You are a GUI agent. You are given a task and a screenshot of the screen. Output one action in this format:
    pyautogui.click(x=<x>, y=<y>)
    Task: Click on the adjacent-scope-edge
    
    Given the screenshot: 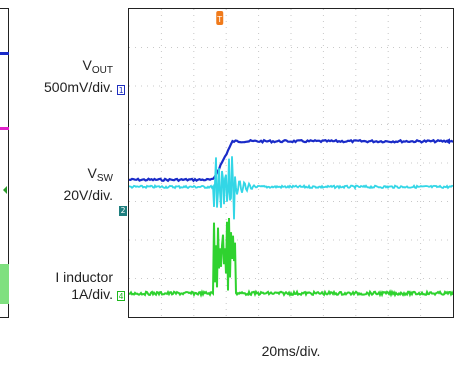 What is the action you would take?
    pyautogui.click(x=4, y=163)
    